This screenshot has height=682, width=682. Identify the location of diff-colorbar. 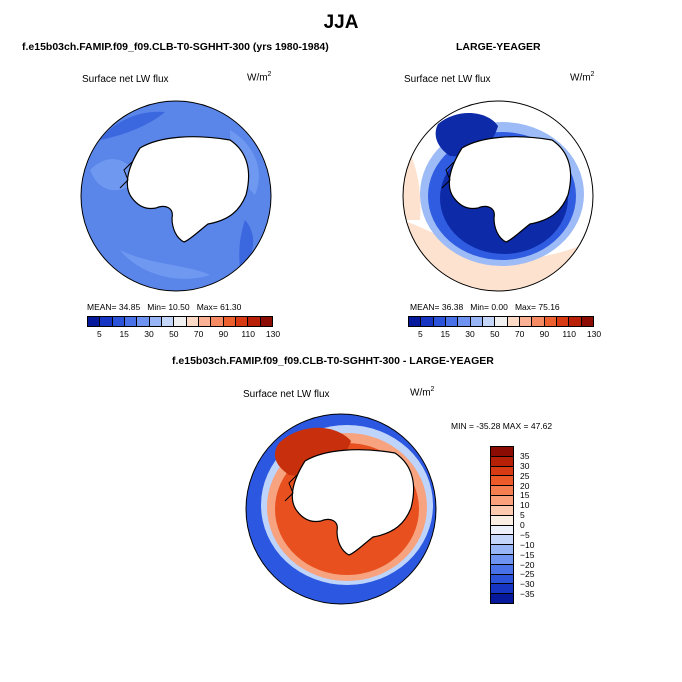
(502, 525).